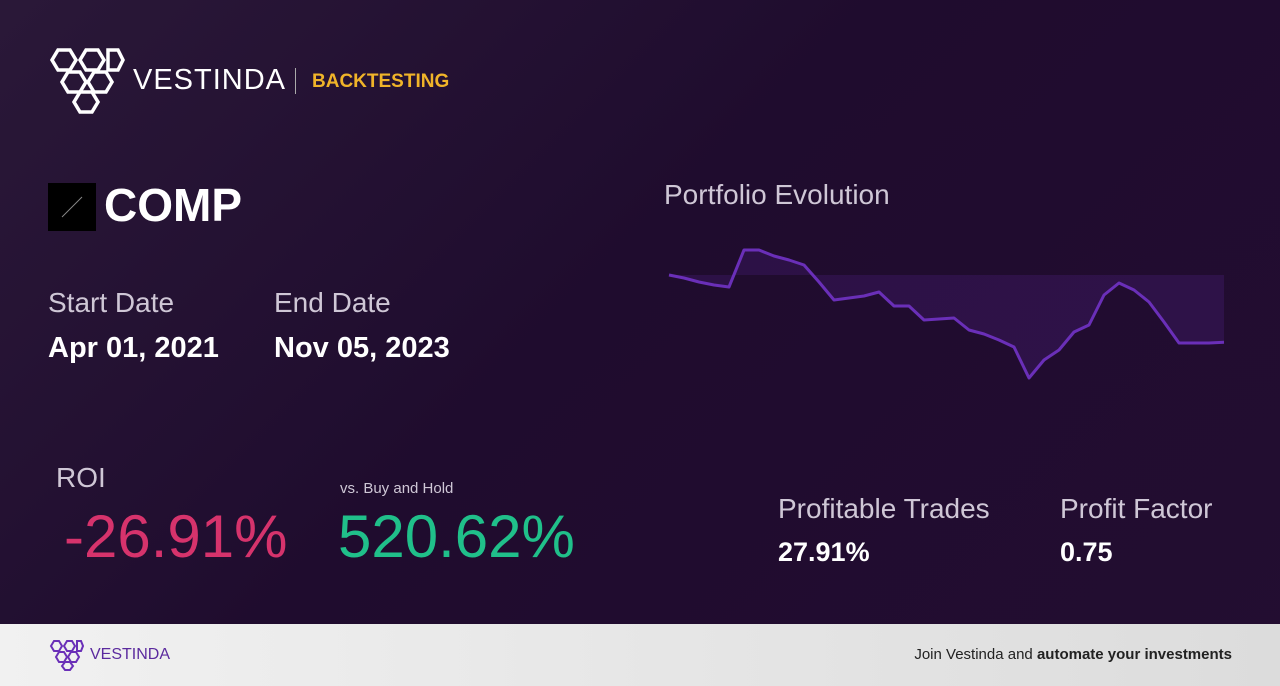  What do you see at coordinates (1134, 654) in the screenshot?
I see `footer-cta-bold: automate your investments` at bounding box center [1134, 654].